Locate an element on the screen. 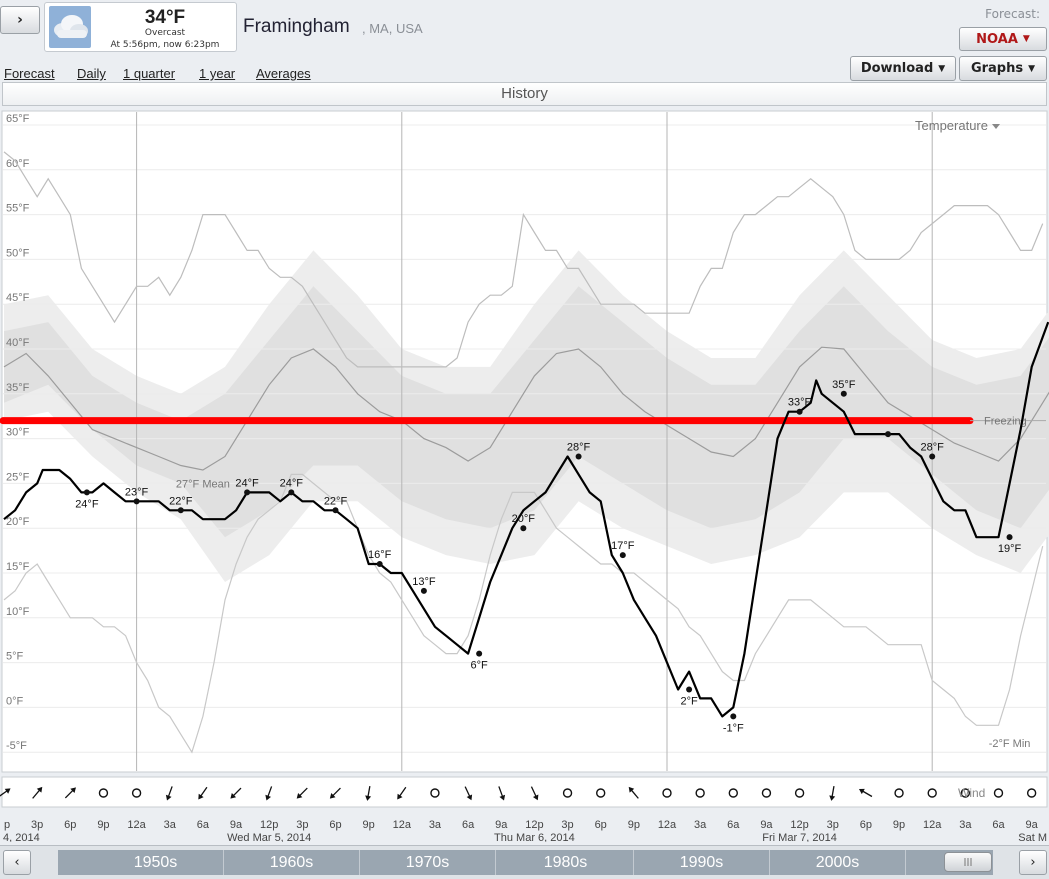  tab-1-quarter: 1 quarter is located at coordinates (149, 73).